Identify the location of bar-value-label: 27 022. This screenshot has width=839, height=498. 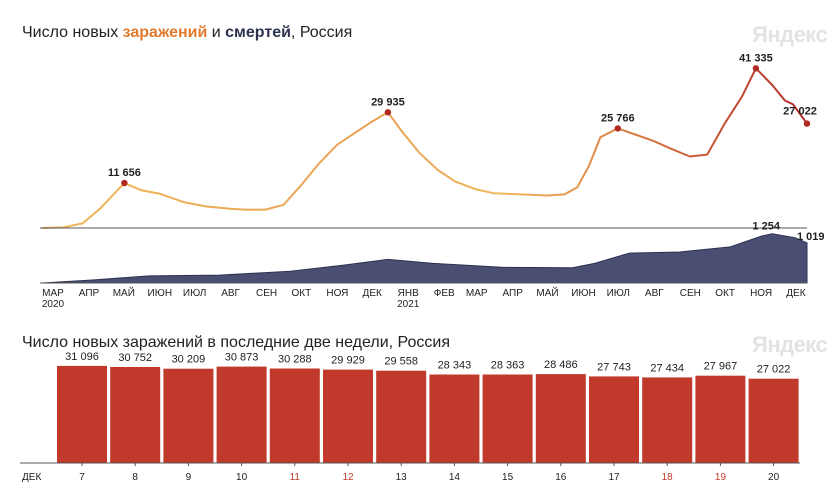
(774, 370).